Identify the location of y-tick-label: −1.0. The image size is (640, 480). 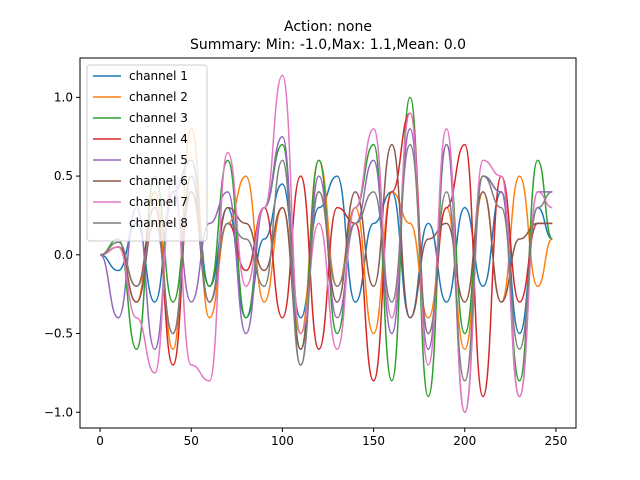
(58, 412).